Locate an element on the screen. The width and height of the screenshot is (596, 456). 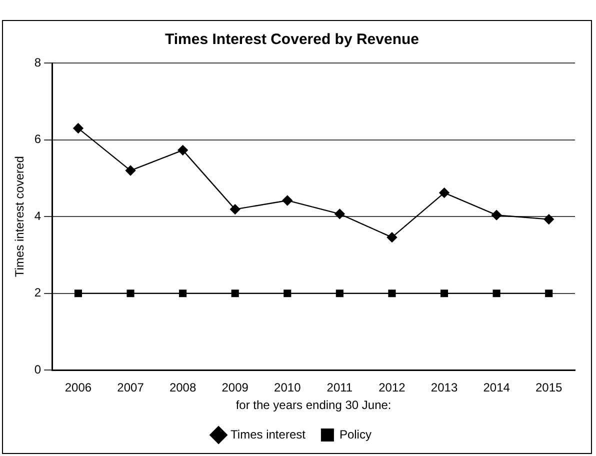
x-tick-label: 2008 is located at coordinates (182, 387).